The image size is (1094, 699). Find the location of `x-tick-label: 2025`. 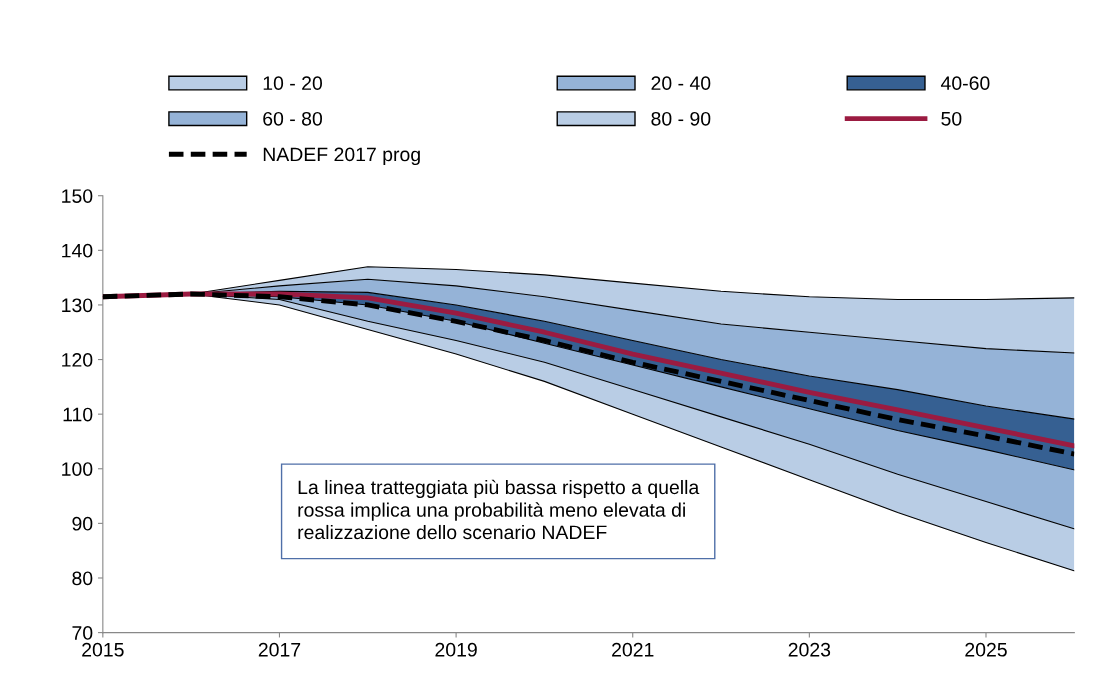

x-tick-label: 2025 is located at coordinates (986, 649).